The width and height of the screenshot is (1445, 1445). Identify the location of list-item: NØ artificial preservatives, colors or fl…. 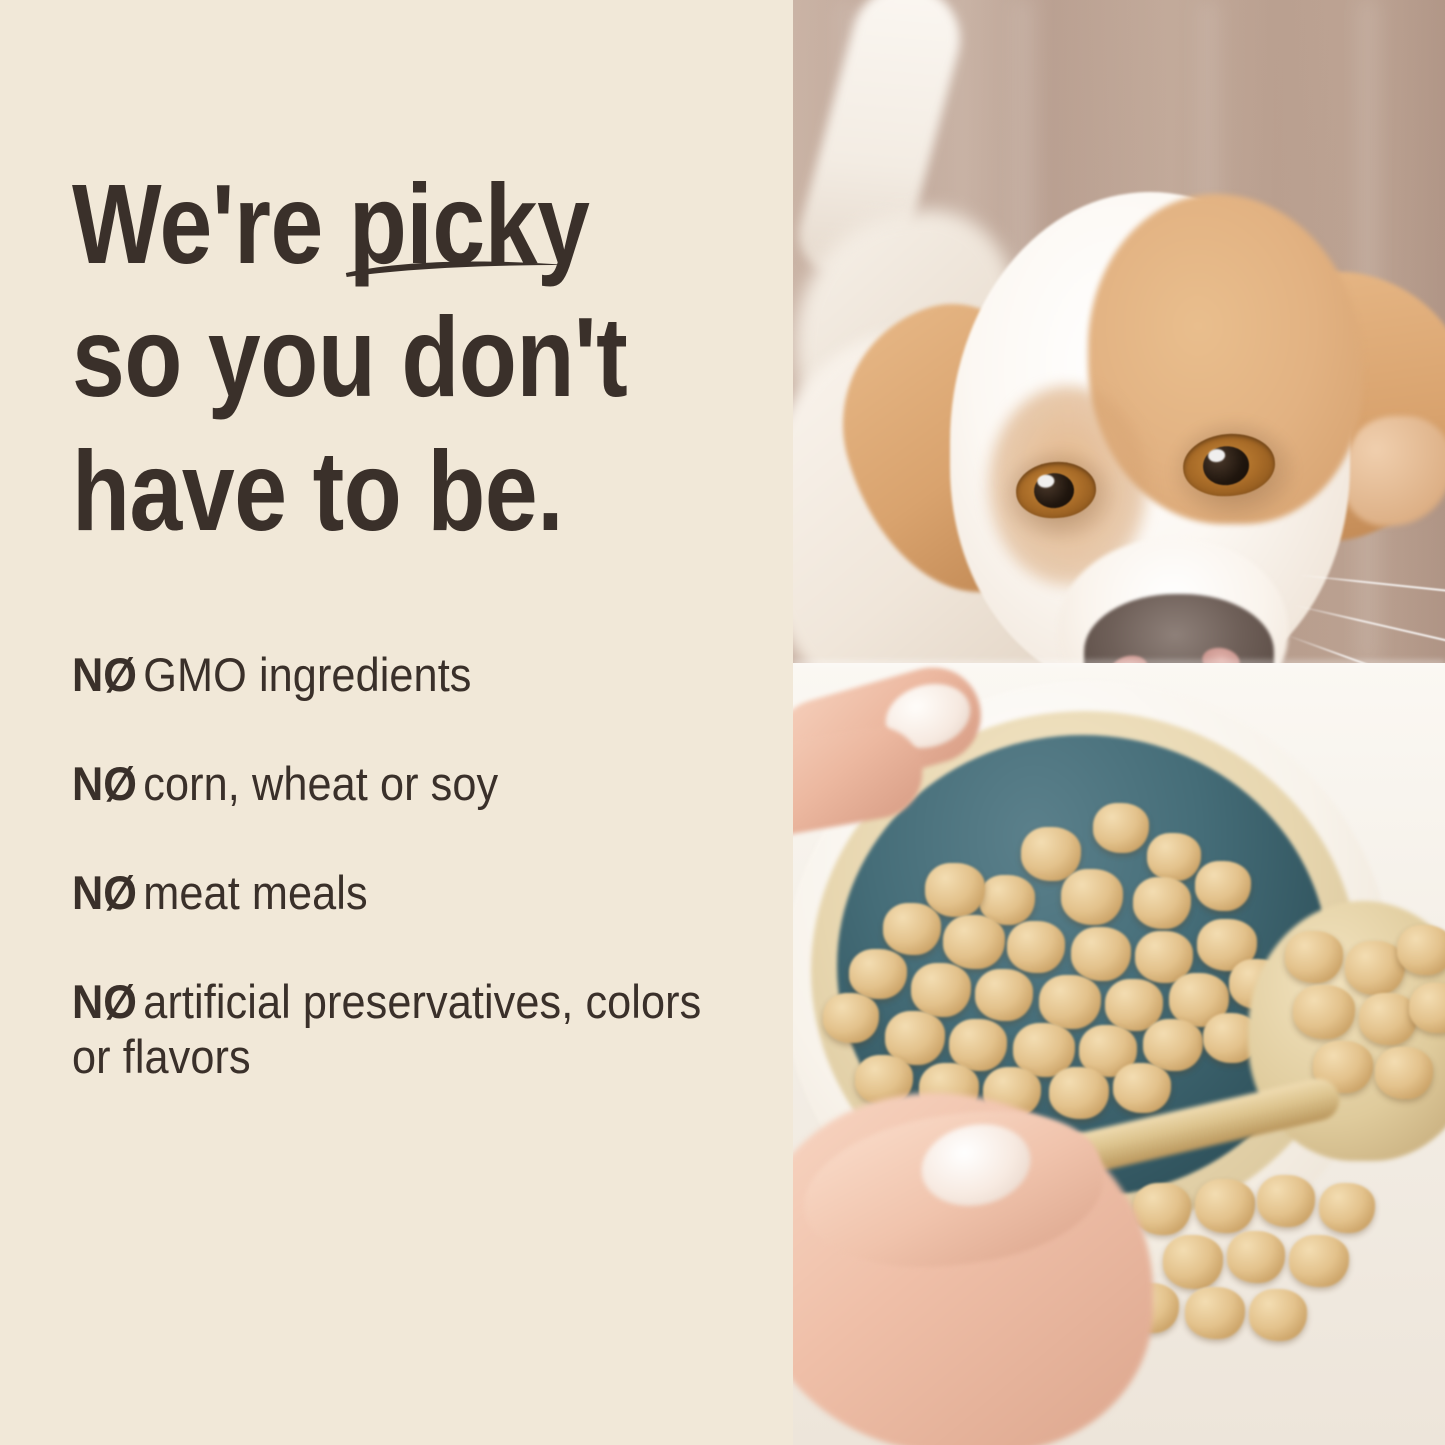
(394, 1030).